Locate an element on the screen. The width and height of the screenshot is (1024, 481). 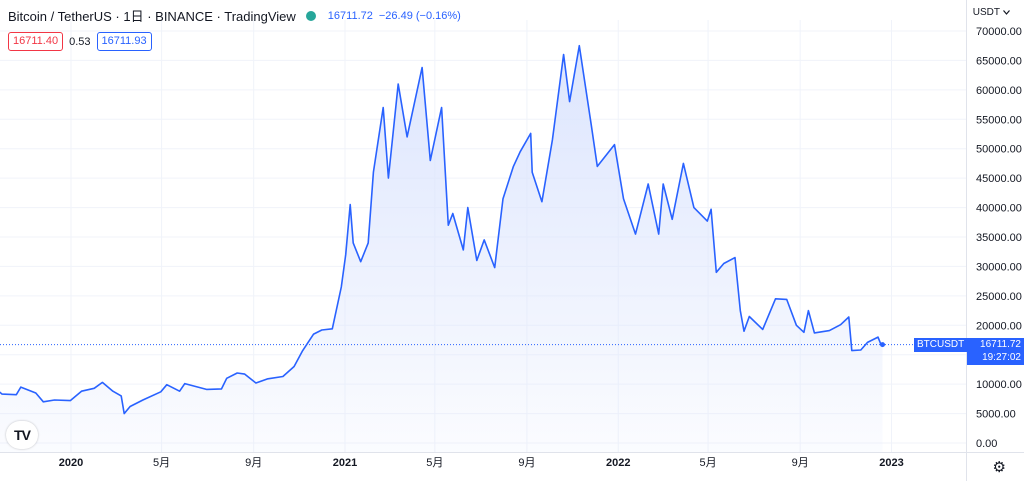
price-tick-label: 35000.00 is located at coordinates (999, 238).